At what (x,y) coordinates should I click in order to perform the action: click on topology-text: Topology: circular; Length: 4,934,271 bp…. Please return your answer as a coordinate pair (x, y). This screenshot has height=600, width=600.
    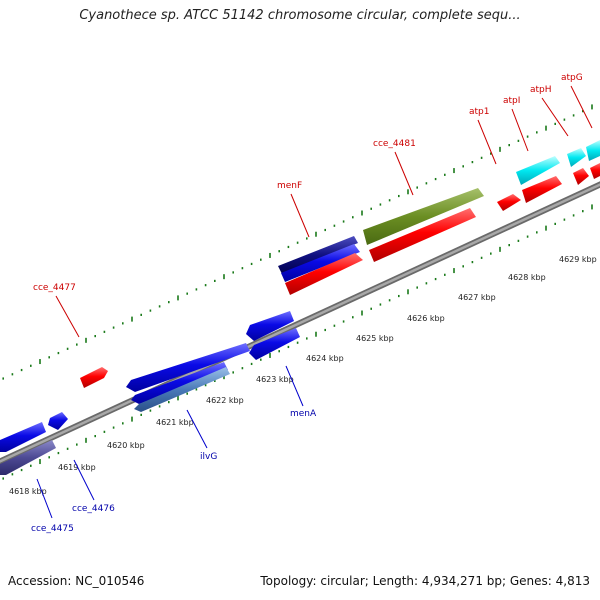
    Looking at the image, I should click on (425, 581).